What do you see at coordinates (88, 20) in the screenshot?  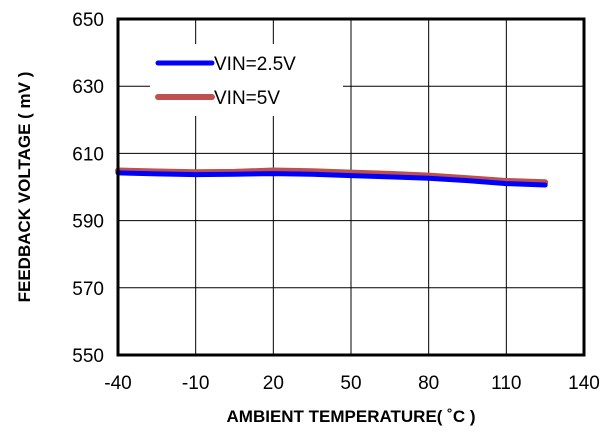 I see `y-tick-label: 650` at bounding box center [88, 20].